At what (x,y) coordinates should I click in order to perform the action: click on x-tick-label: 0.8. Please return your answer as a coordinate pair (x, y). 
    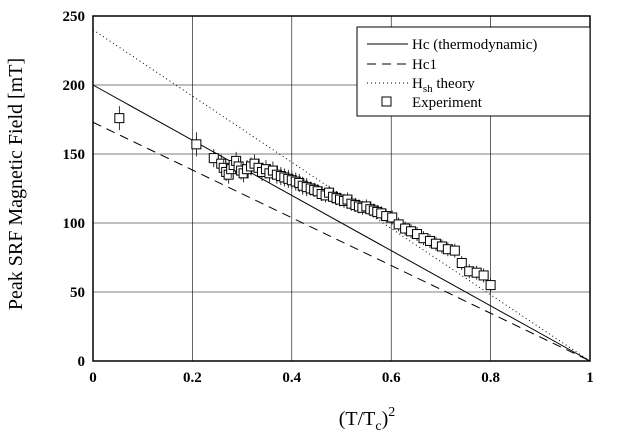
    Looking at the image, I should click on (490, 378).